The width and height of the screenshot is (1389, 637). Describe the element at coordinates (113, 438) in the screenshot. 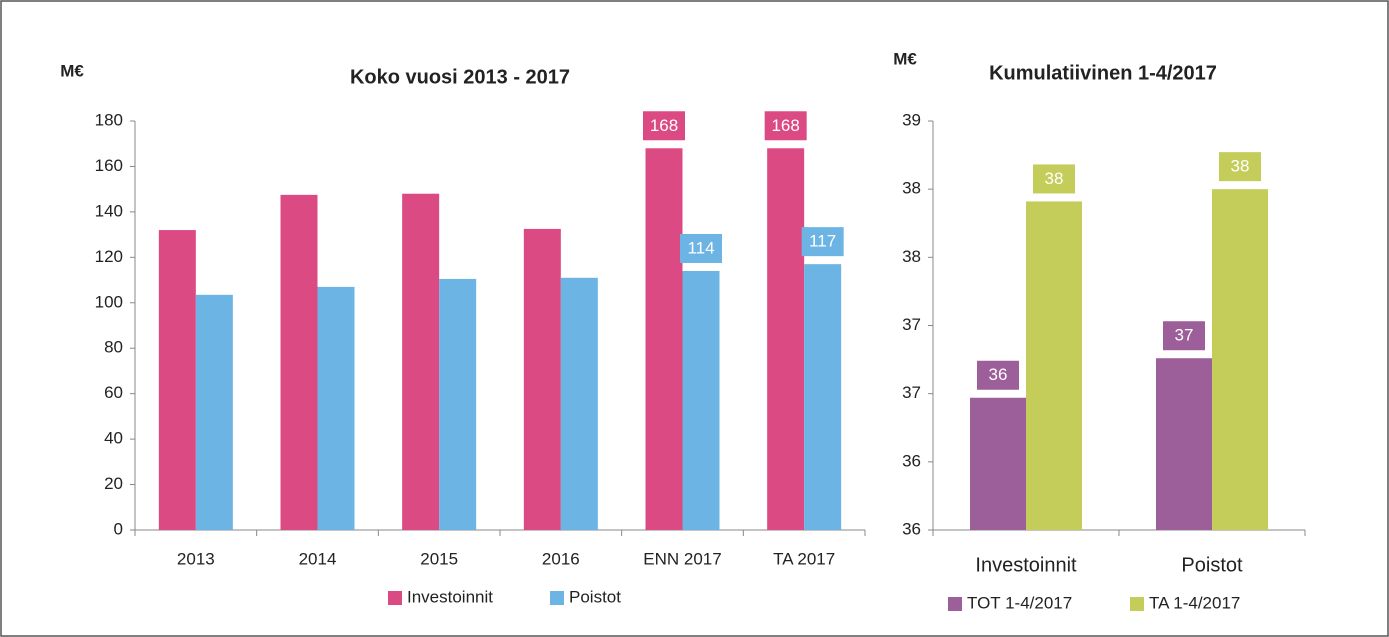

I see `y-tick-label: 40` at that location.